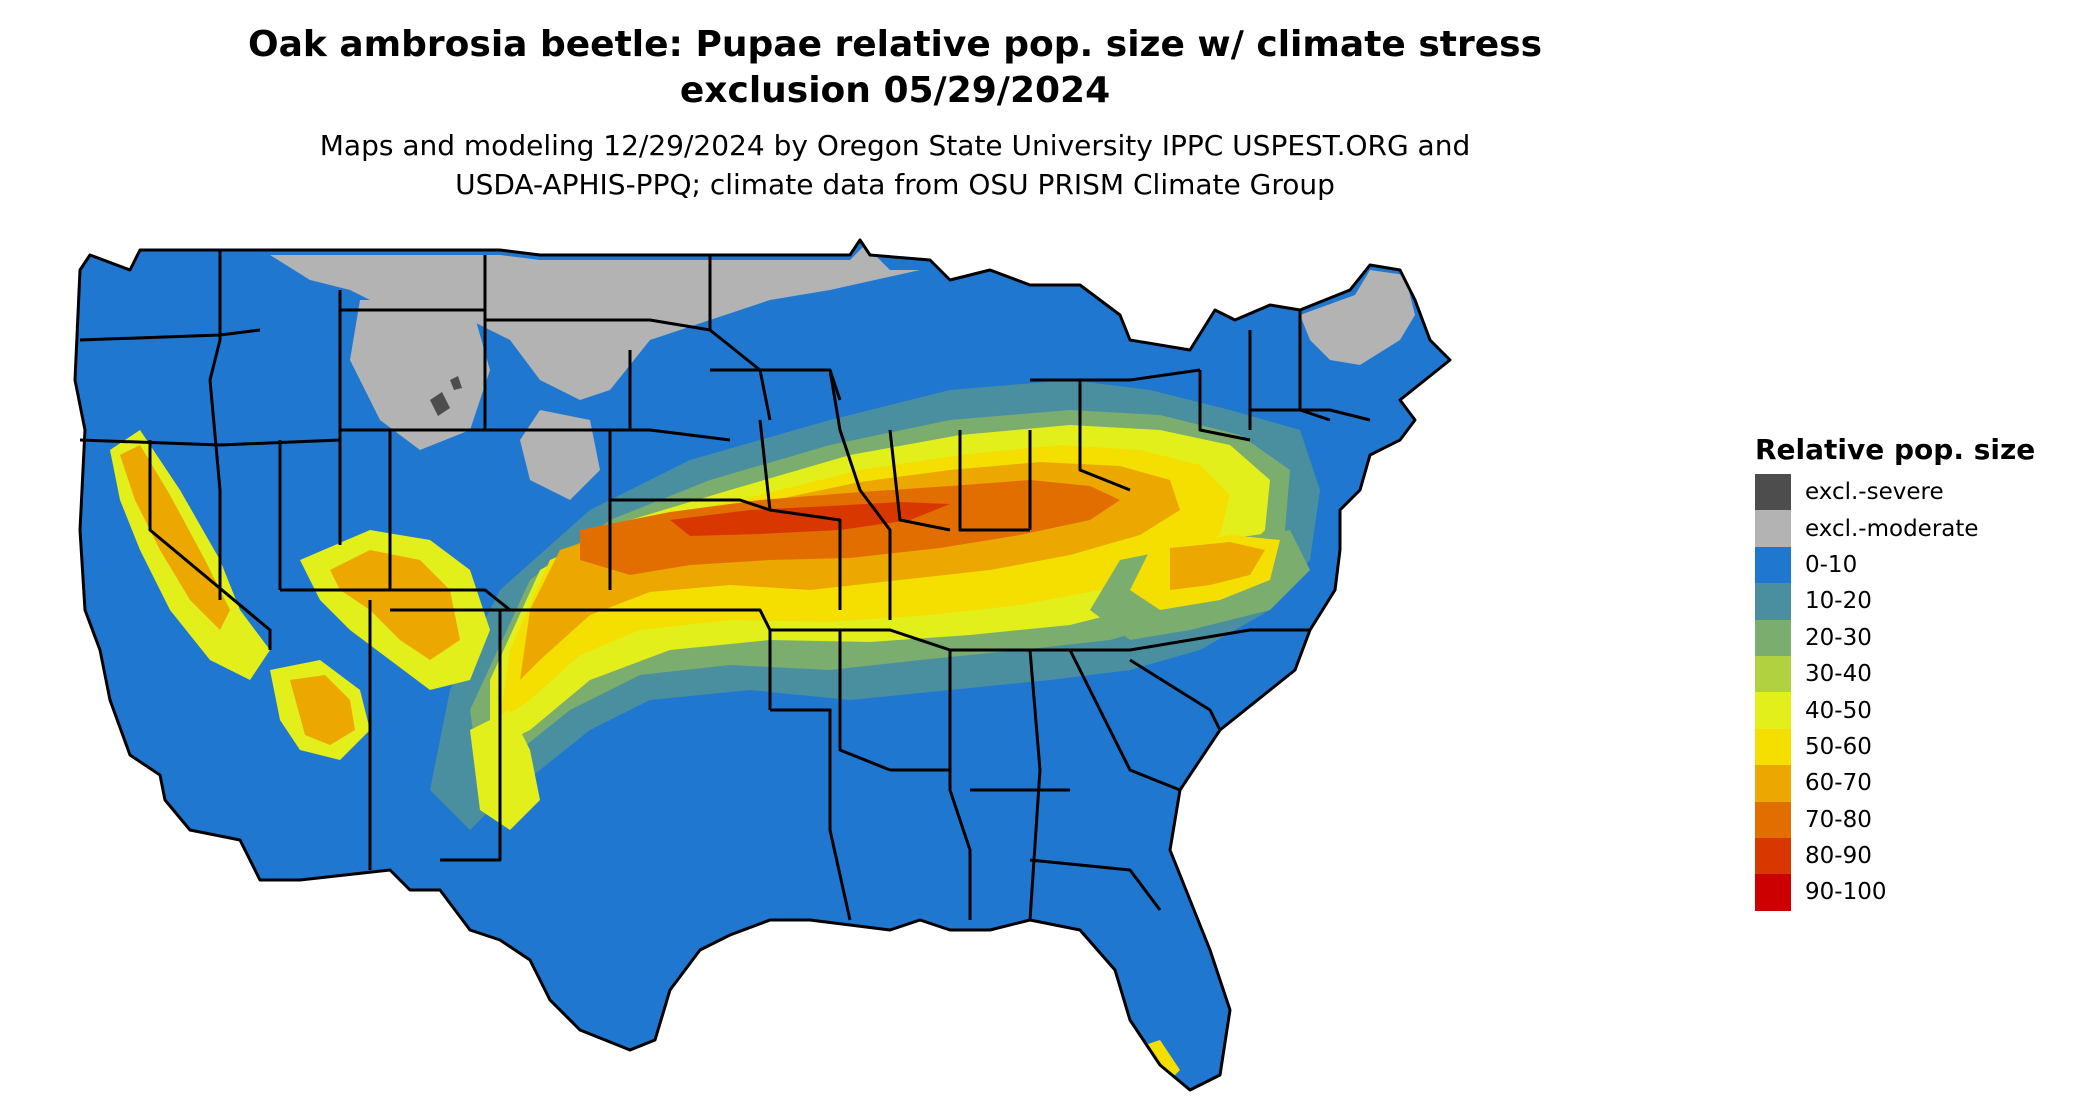 The width and height of the screenshot is (2100, 1116). What do you see at coordinates (1920, 819) in the screenshot?
I see `legend-item: 70-80` at bounding box center [1920, 819].